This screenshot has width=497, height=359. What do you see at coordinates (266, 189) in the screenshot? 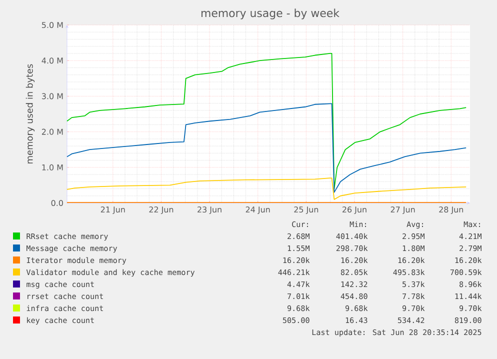
I see `line-series` at bounding box center [266, 189].